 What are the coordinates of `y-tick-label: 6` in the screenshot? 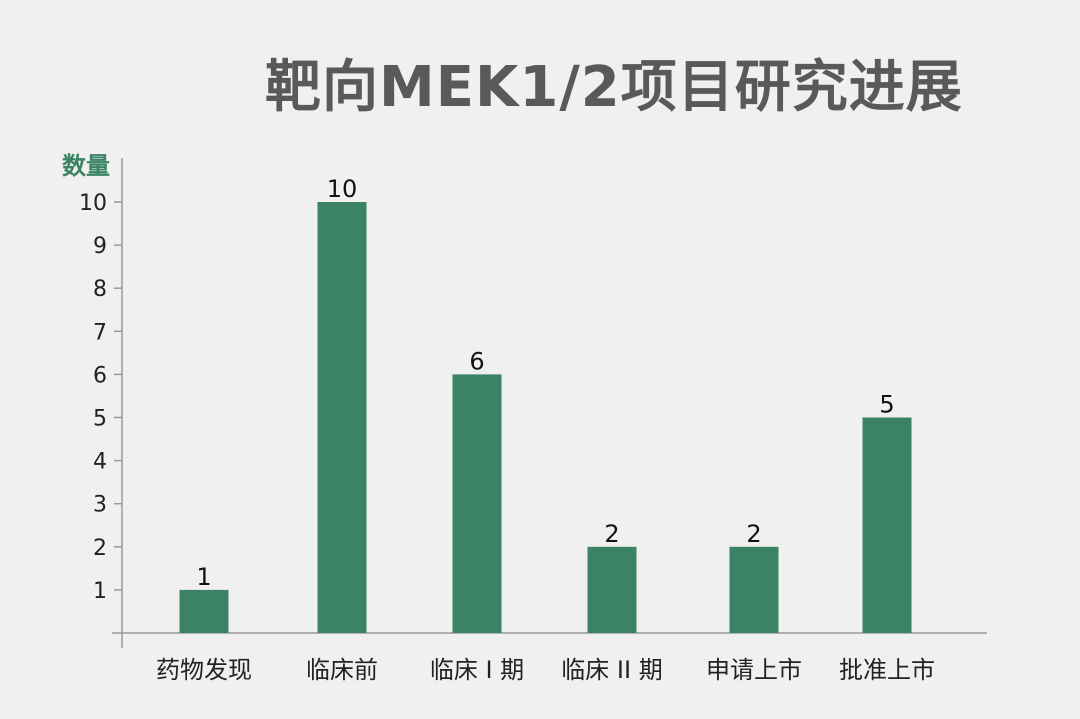 It's located at (100, 375).